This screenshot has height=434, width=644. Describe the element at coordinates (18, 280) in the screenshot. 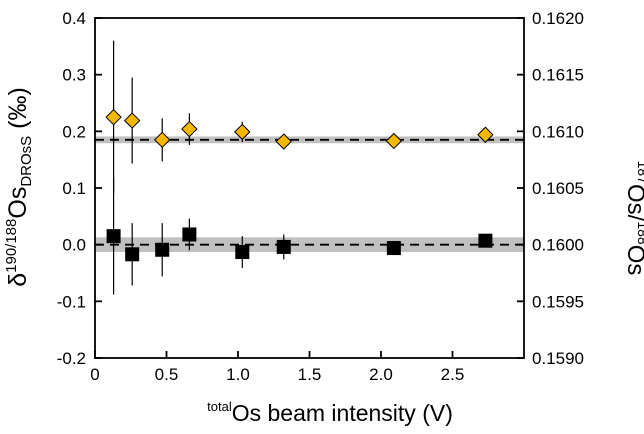

I see `left-y-axis-title-pre: δ` at that location.